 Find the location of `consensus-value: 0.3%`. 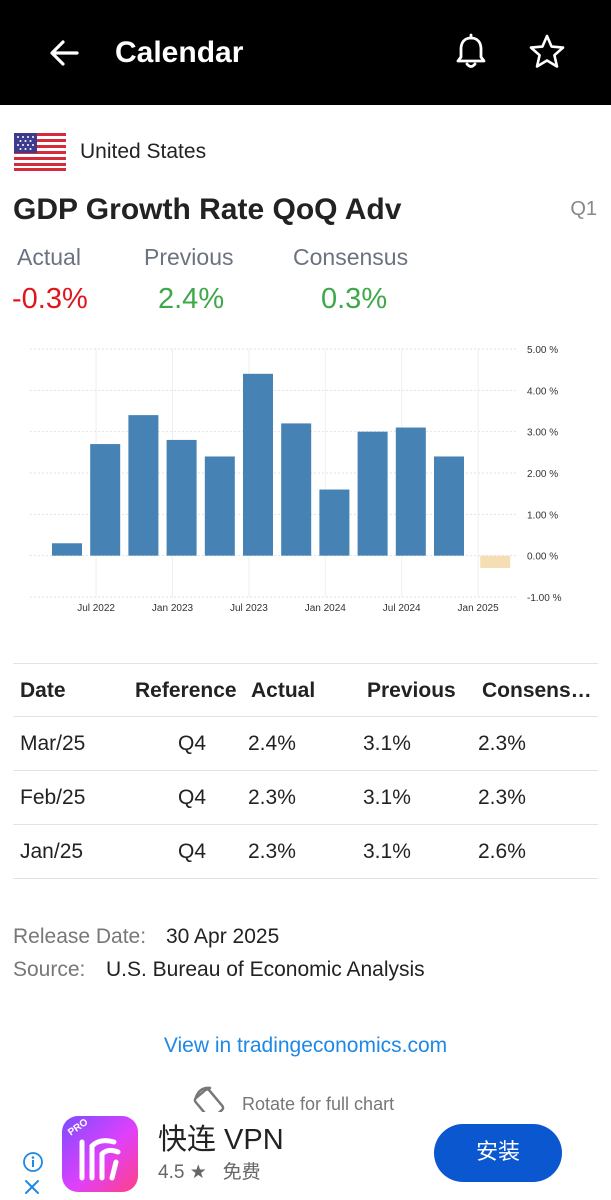

consensus-value: 0.3% is located at coordinates (354, 299).